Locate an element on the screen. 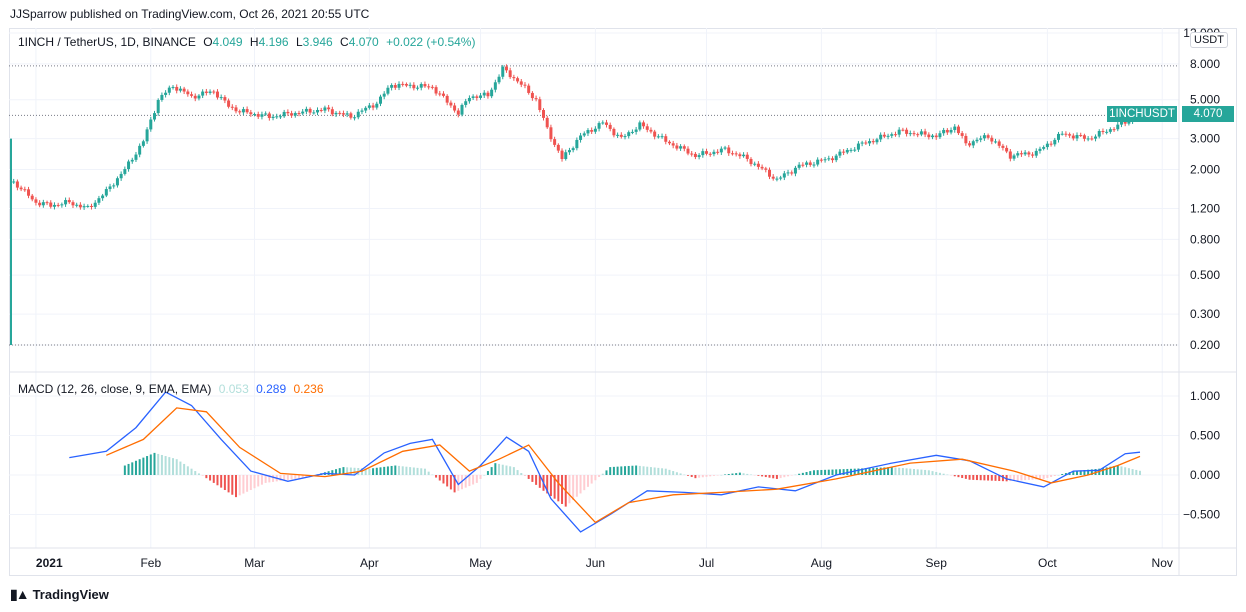  macd-title: MACD (12, 26, close, 9, EMA, EMA) is located at coordinates (115, 389).